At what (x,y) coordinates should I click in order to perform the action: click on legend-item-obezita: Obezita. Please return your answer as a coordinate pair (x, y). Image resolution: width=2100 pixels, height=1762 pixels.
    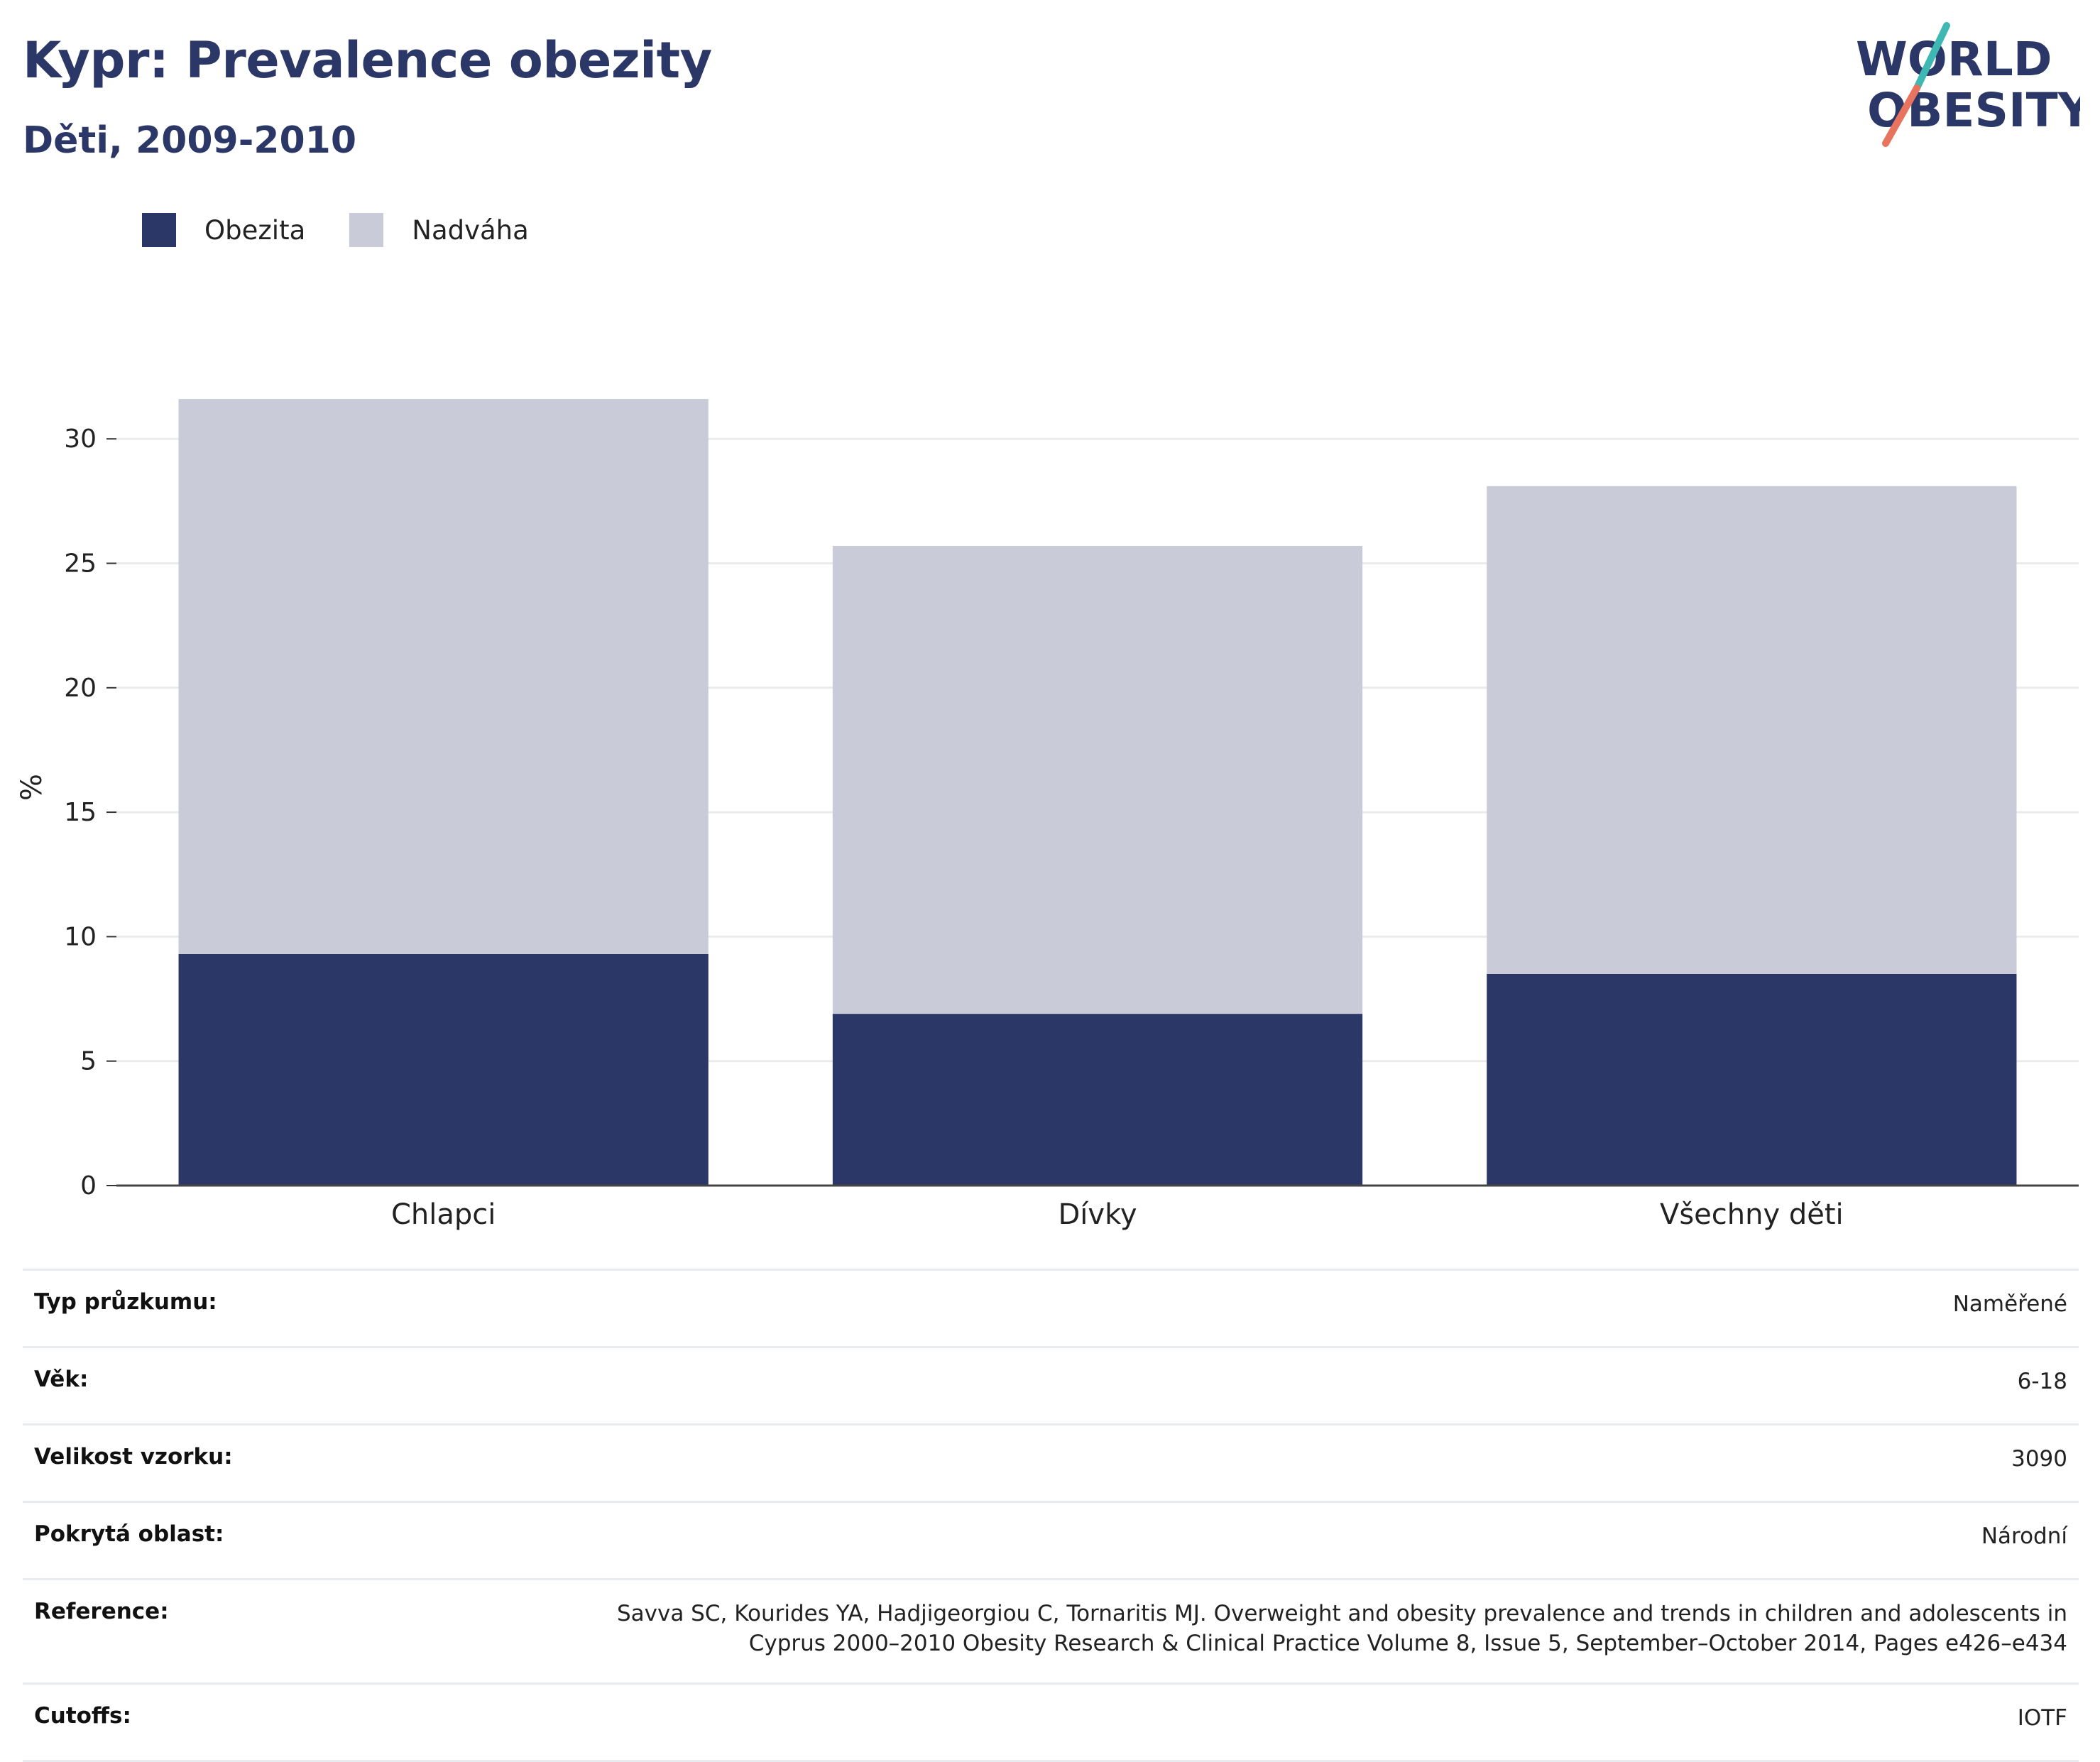
    Looking at the image, I should click on (223, 230).